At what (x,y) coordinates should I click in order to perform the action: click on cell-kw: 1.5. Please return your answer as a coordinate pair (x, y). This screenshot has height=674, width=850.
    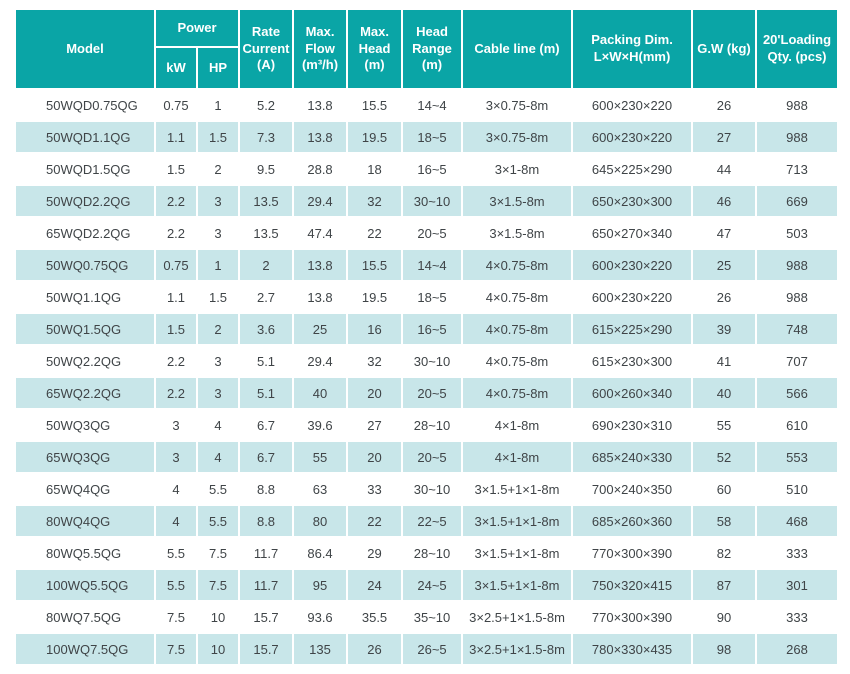
    Looking at the image, I should click on (176, 169).